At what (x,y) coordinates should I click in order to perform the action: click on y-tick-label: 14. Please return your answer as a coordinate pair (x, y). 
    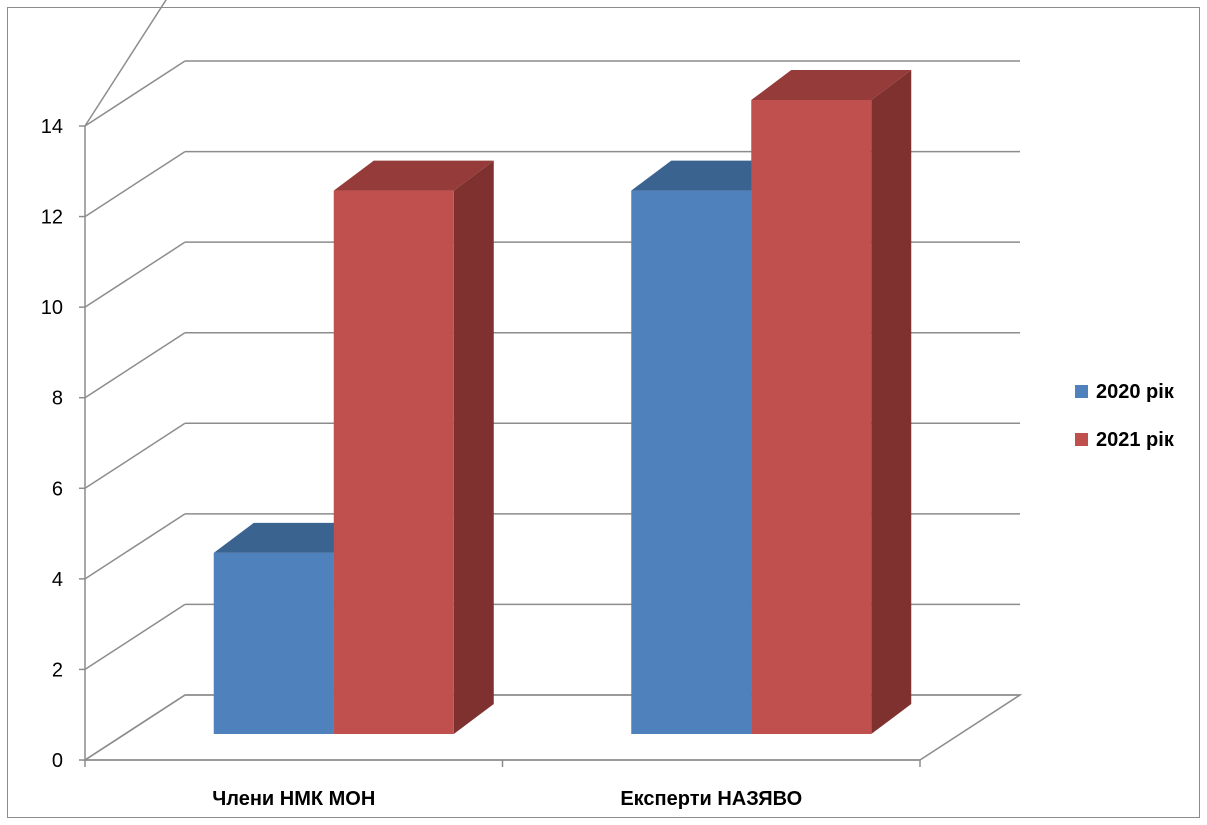
    Looking at the image, I should click on (52, 127).